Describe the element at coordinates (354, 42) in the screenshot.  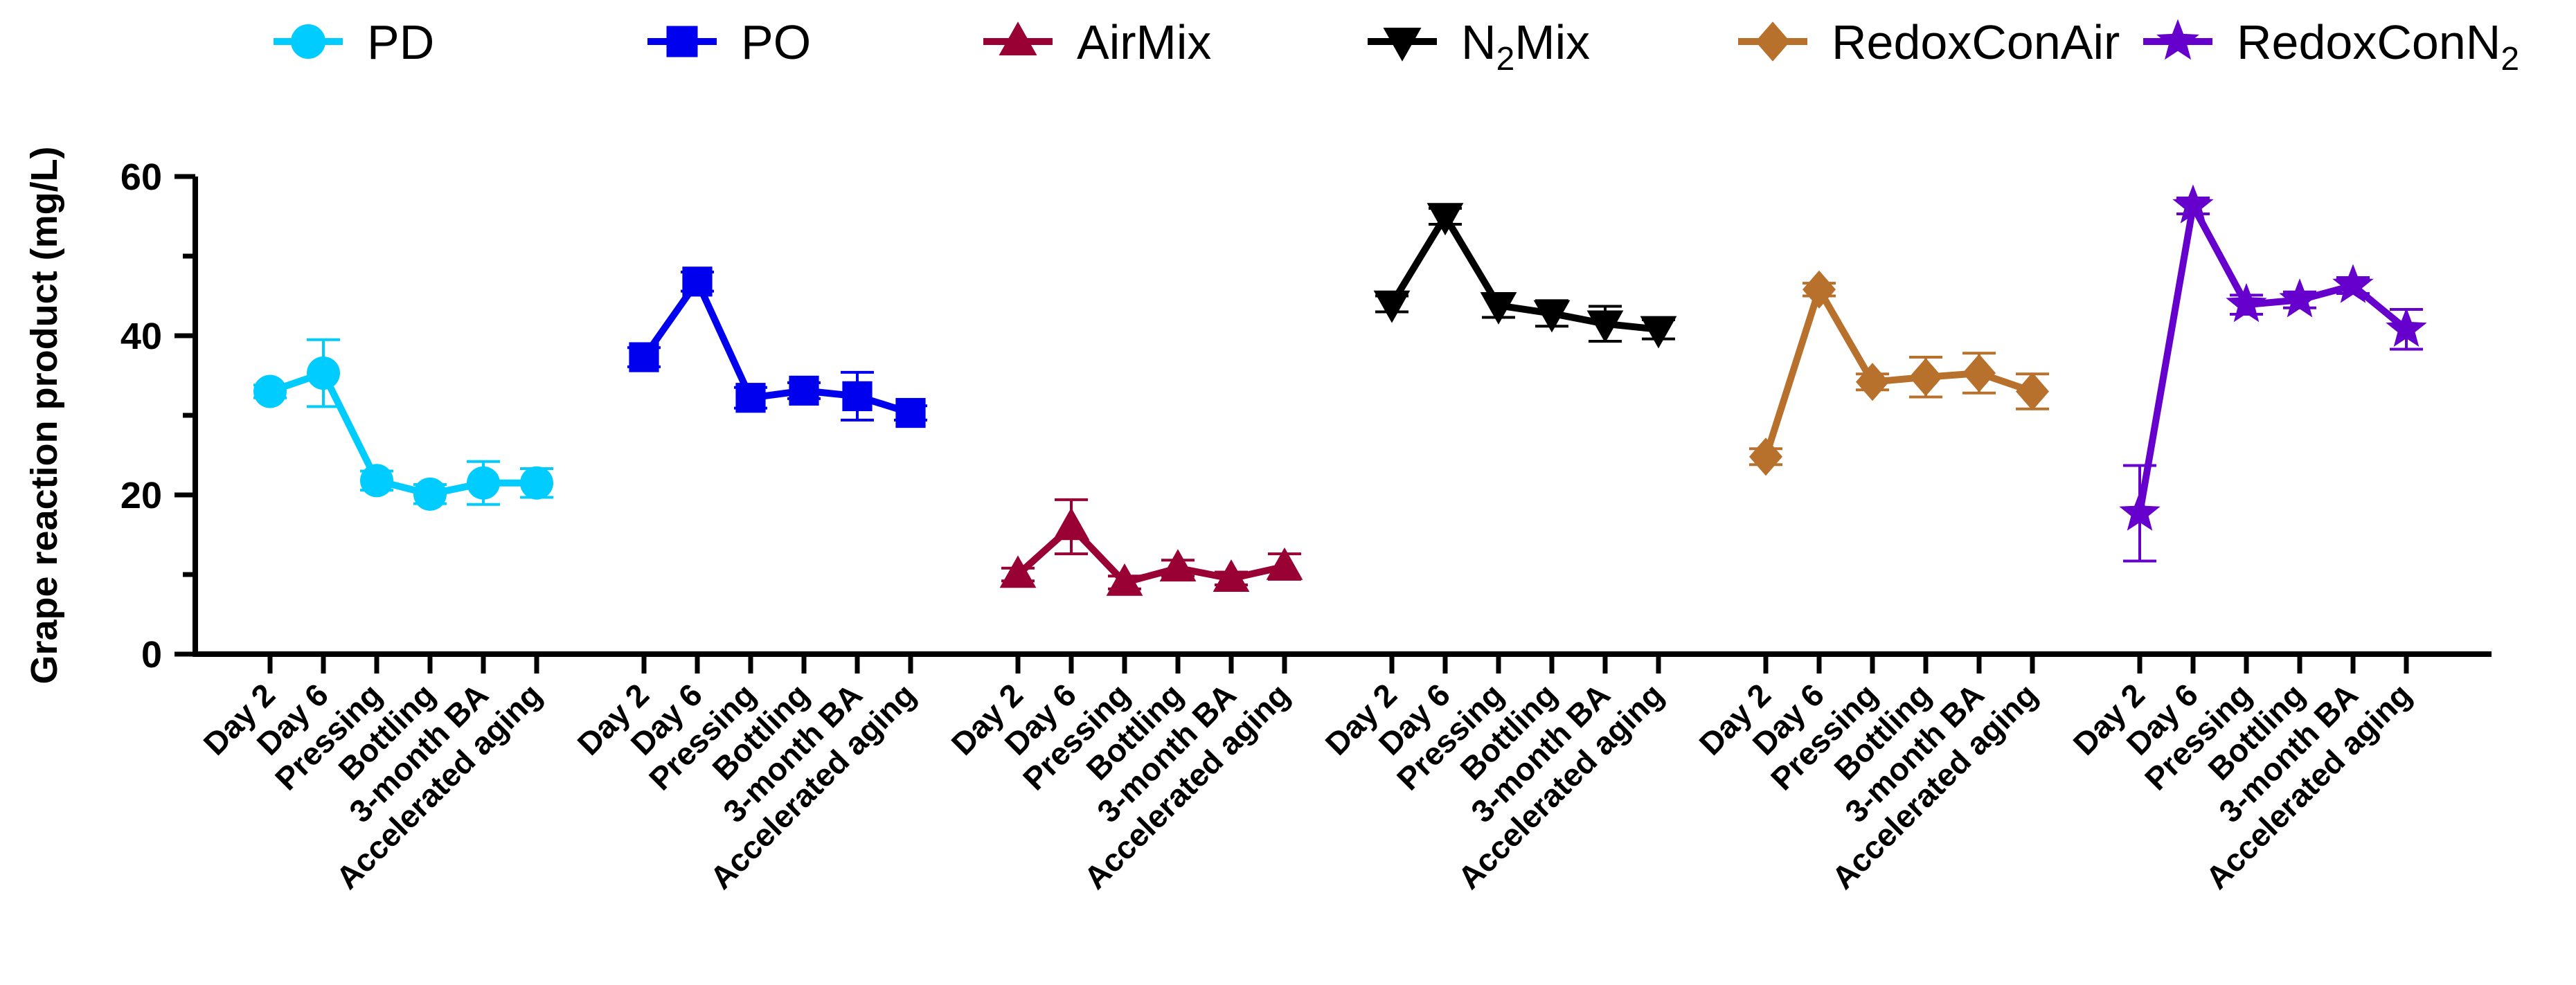
I see `legend-item-PD: PD` at that location.